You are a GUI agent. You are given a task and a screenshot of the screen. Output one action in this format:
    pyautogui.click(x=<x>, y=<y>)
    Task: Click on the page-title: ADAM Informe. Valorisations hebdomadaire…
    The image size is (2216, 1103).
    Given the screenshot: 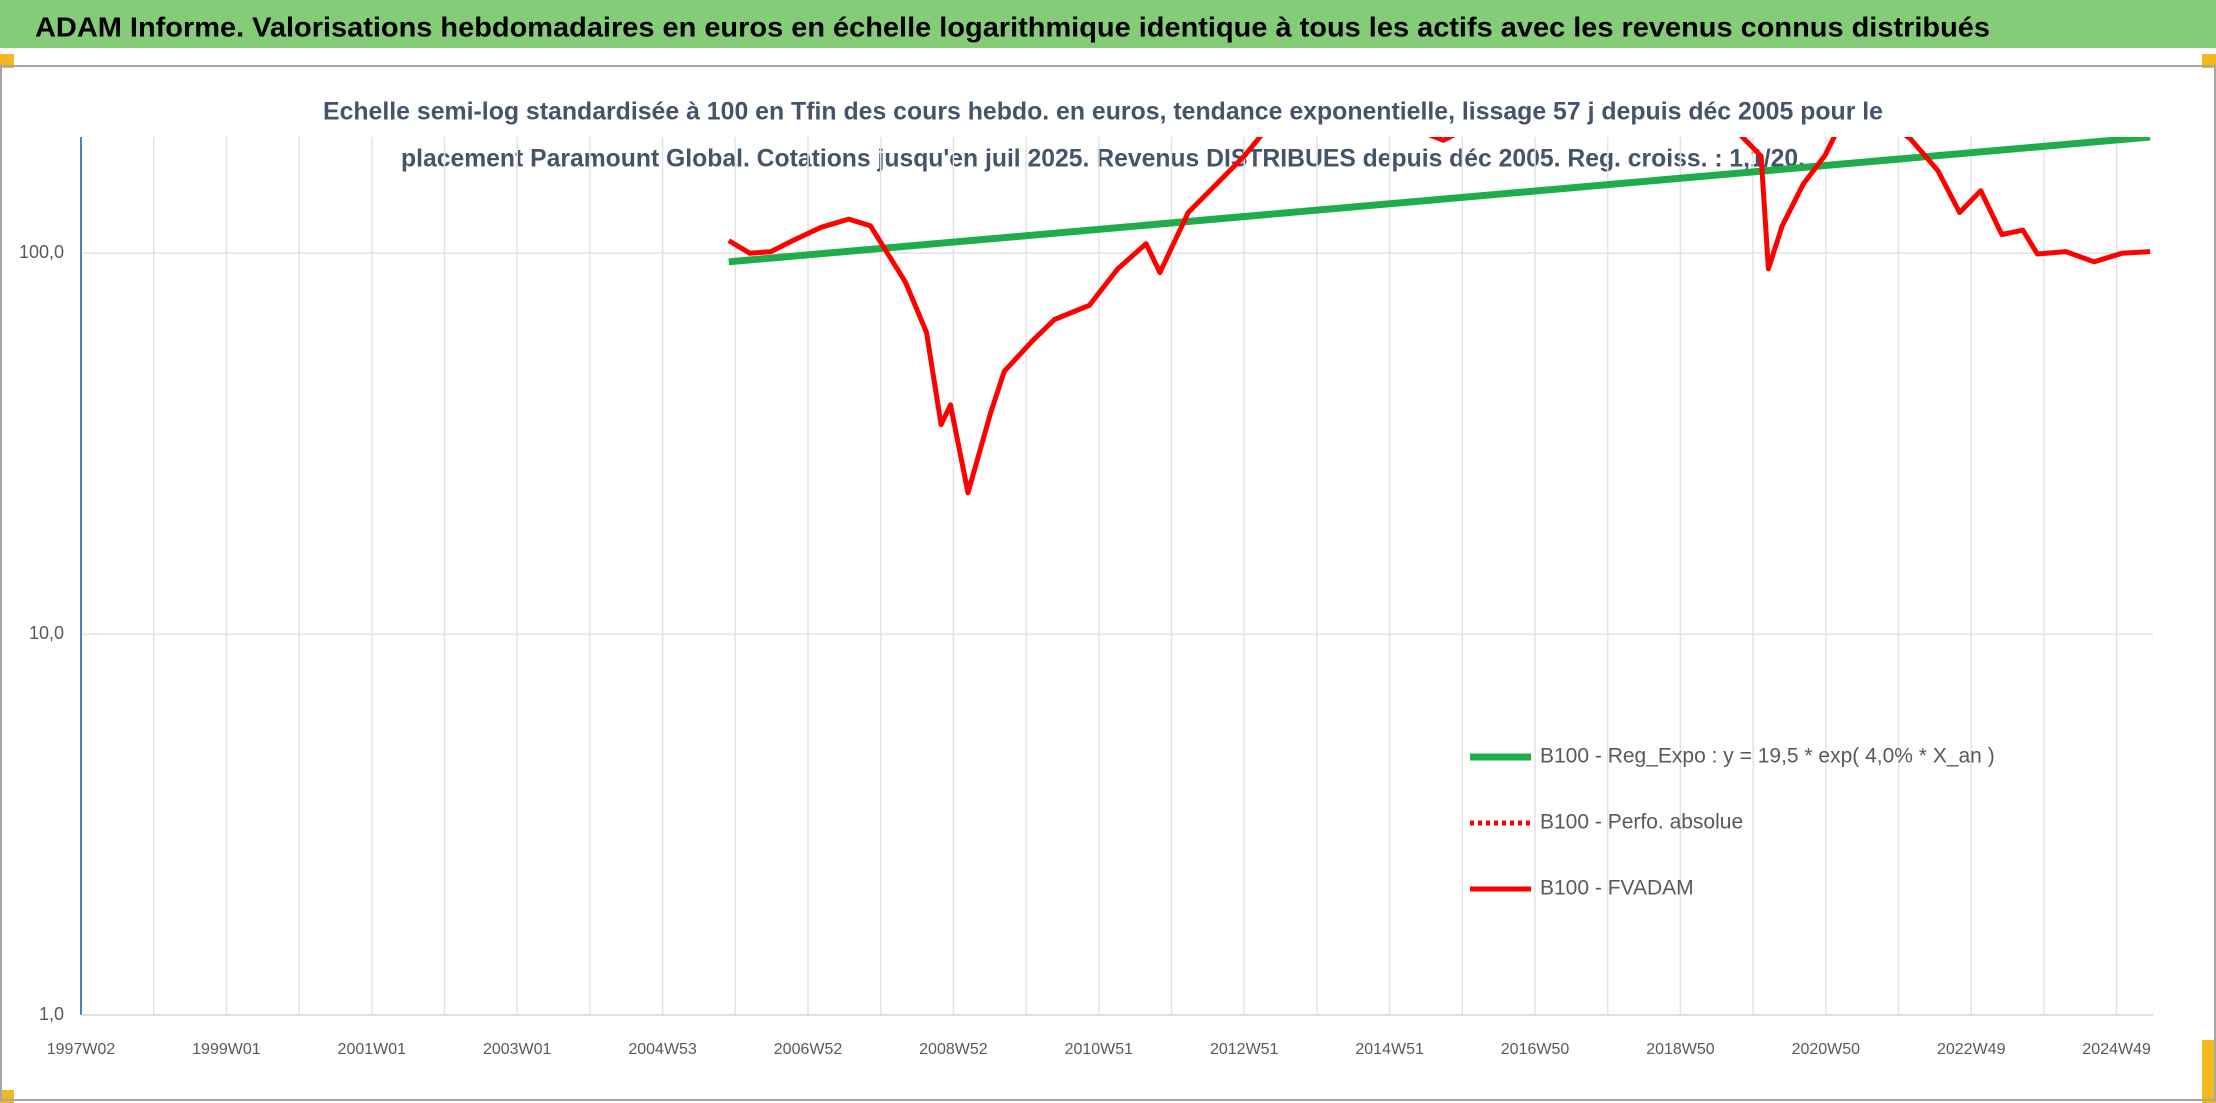 What is the action you would take?
    pyautogui.click(x=1012, y=26)
    